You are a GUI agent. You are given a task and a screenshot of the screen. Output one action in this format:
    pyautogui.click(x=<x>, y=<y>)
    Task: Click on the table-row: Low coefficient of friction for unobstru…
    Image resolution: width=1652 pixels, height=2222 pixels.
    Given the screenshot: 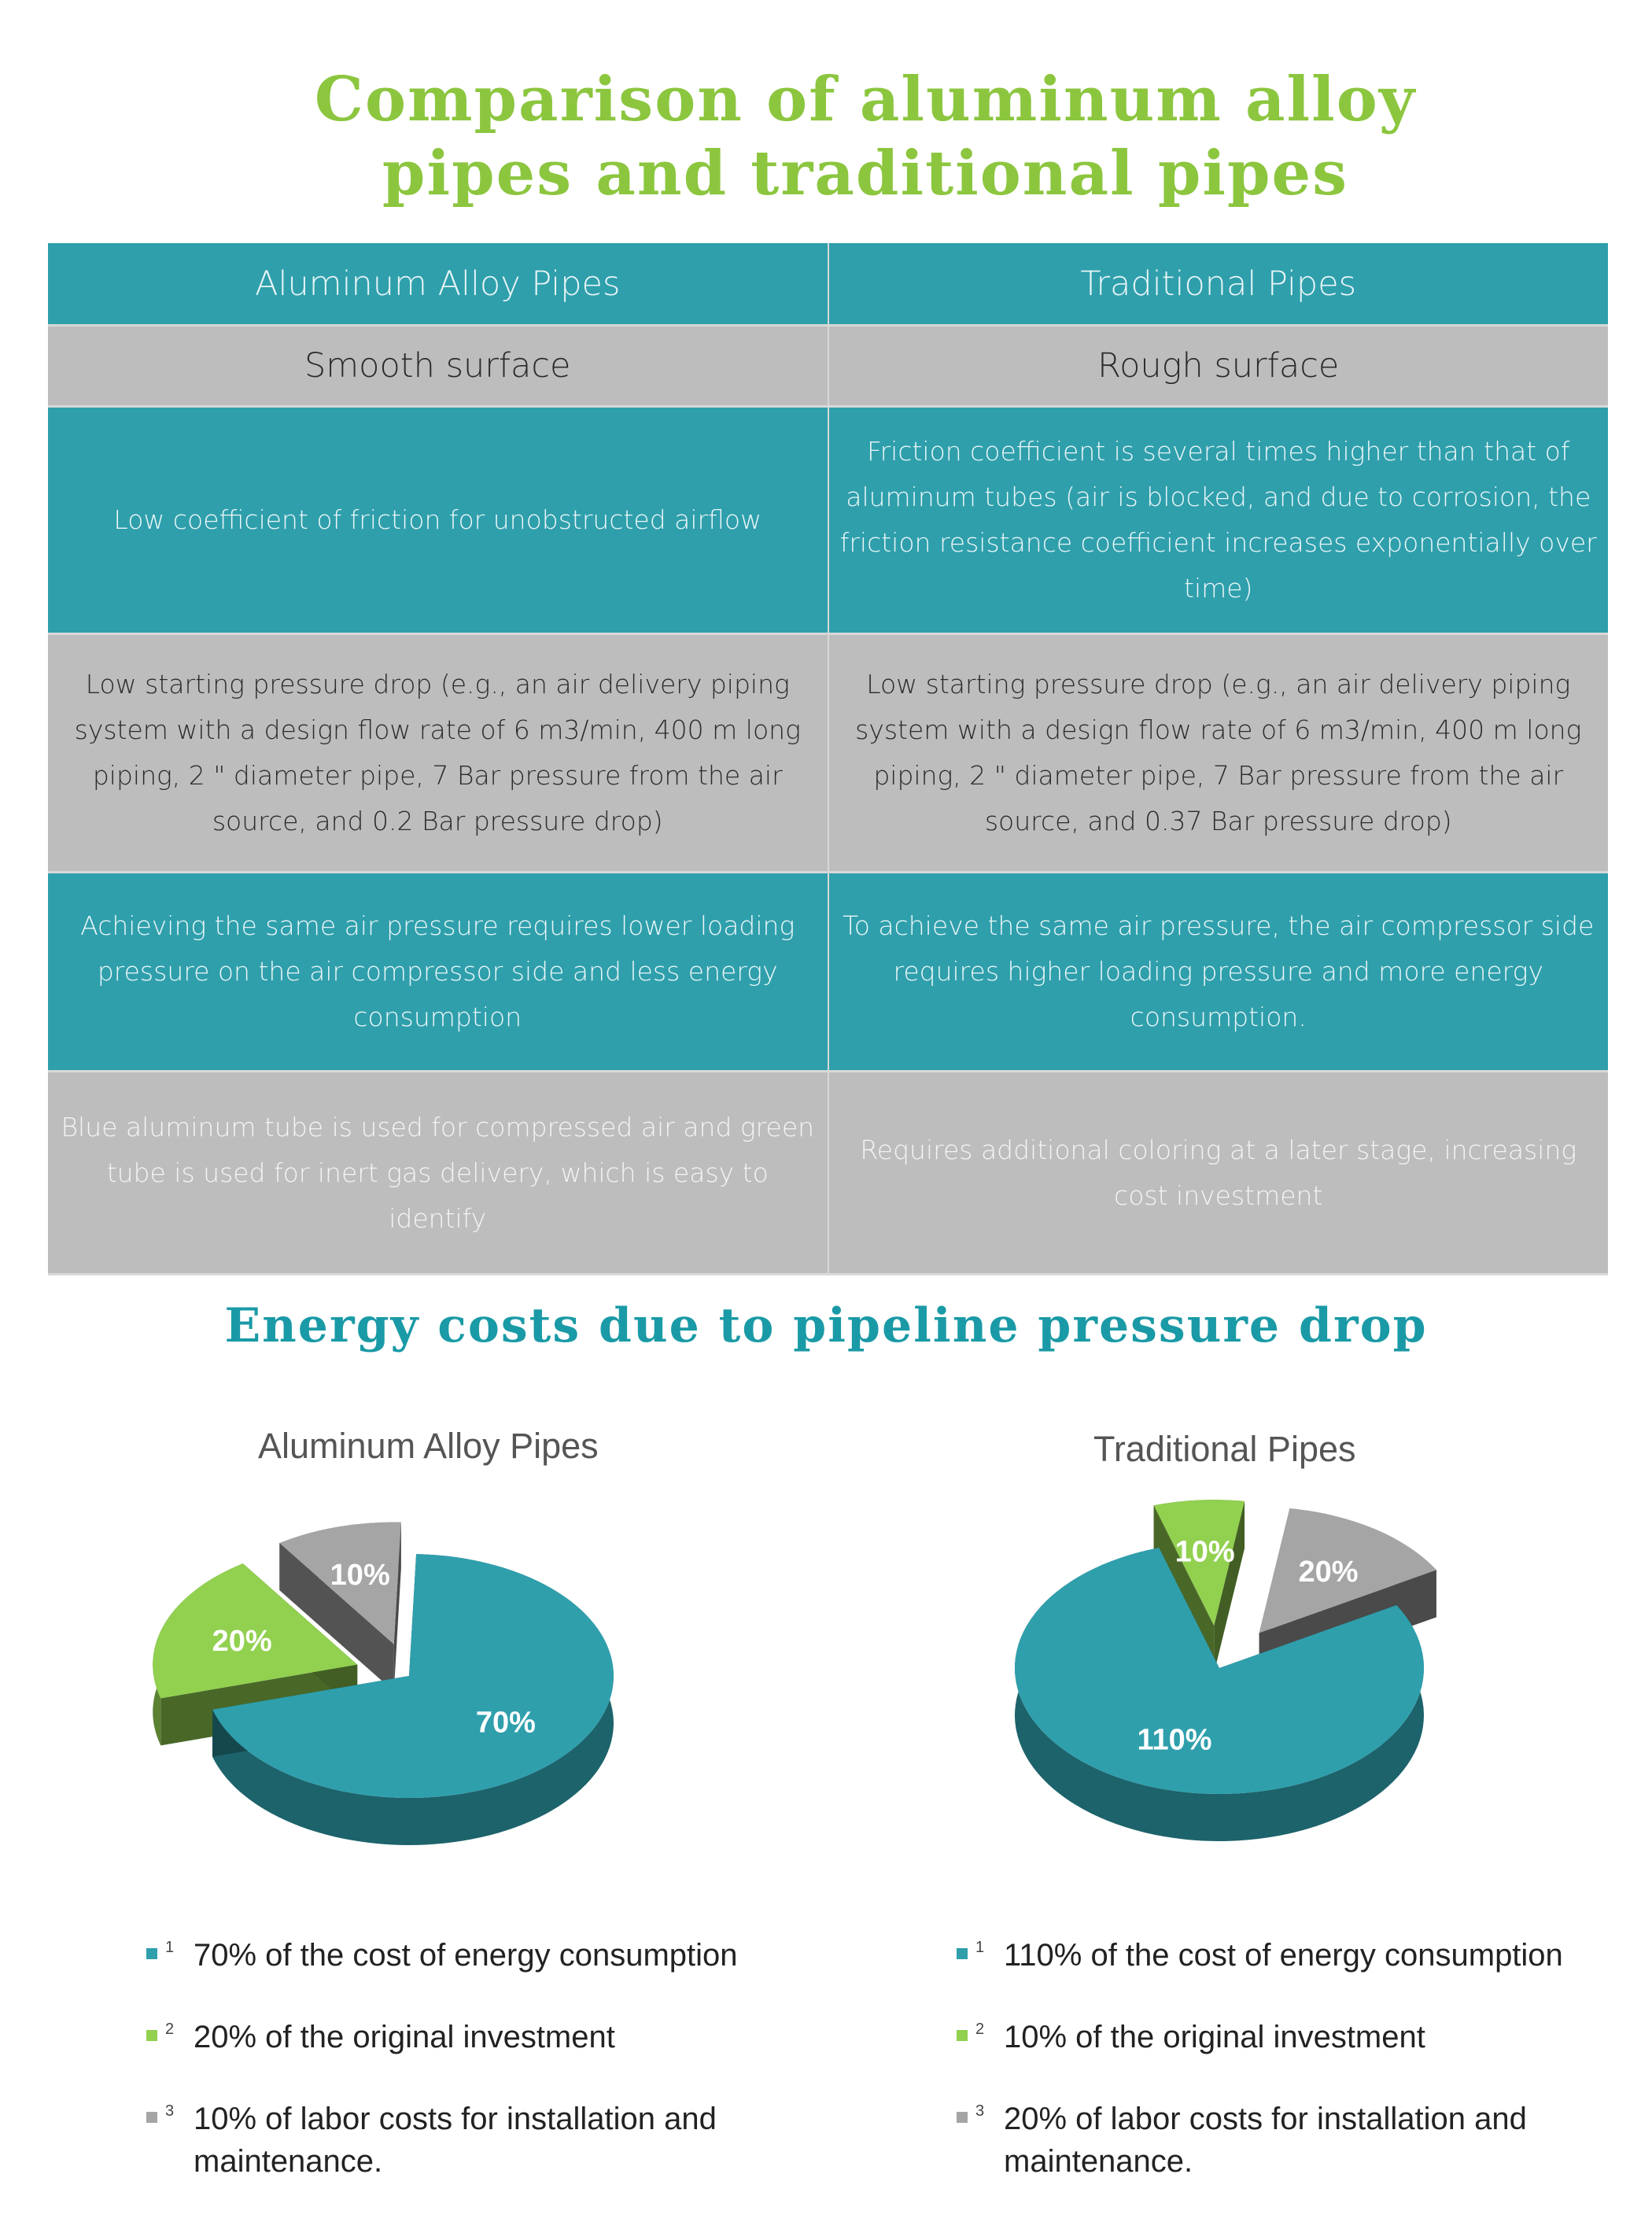 What is the action you would take?
    pyautogui.click(x=828, y=520)
    